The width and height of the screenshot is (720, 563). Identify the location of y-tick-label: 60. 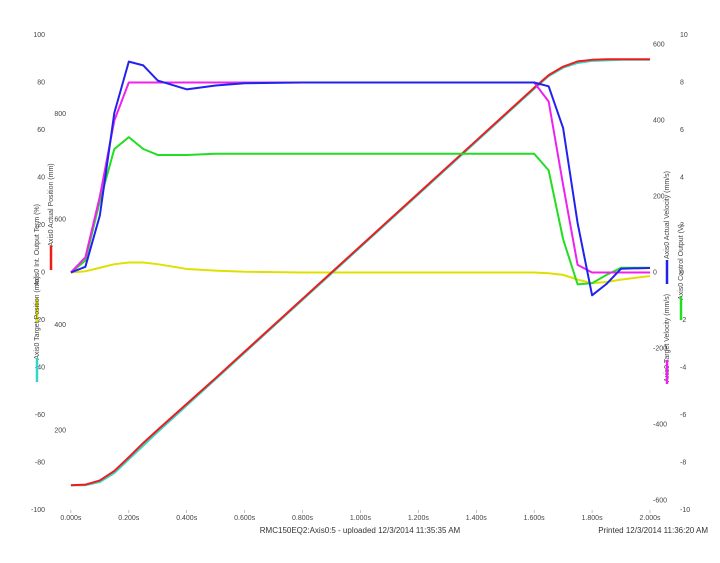
(41, 130).